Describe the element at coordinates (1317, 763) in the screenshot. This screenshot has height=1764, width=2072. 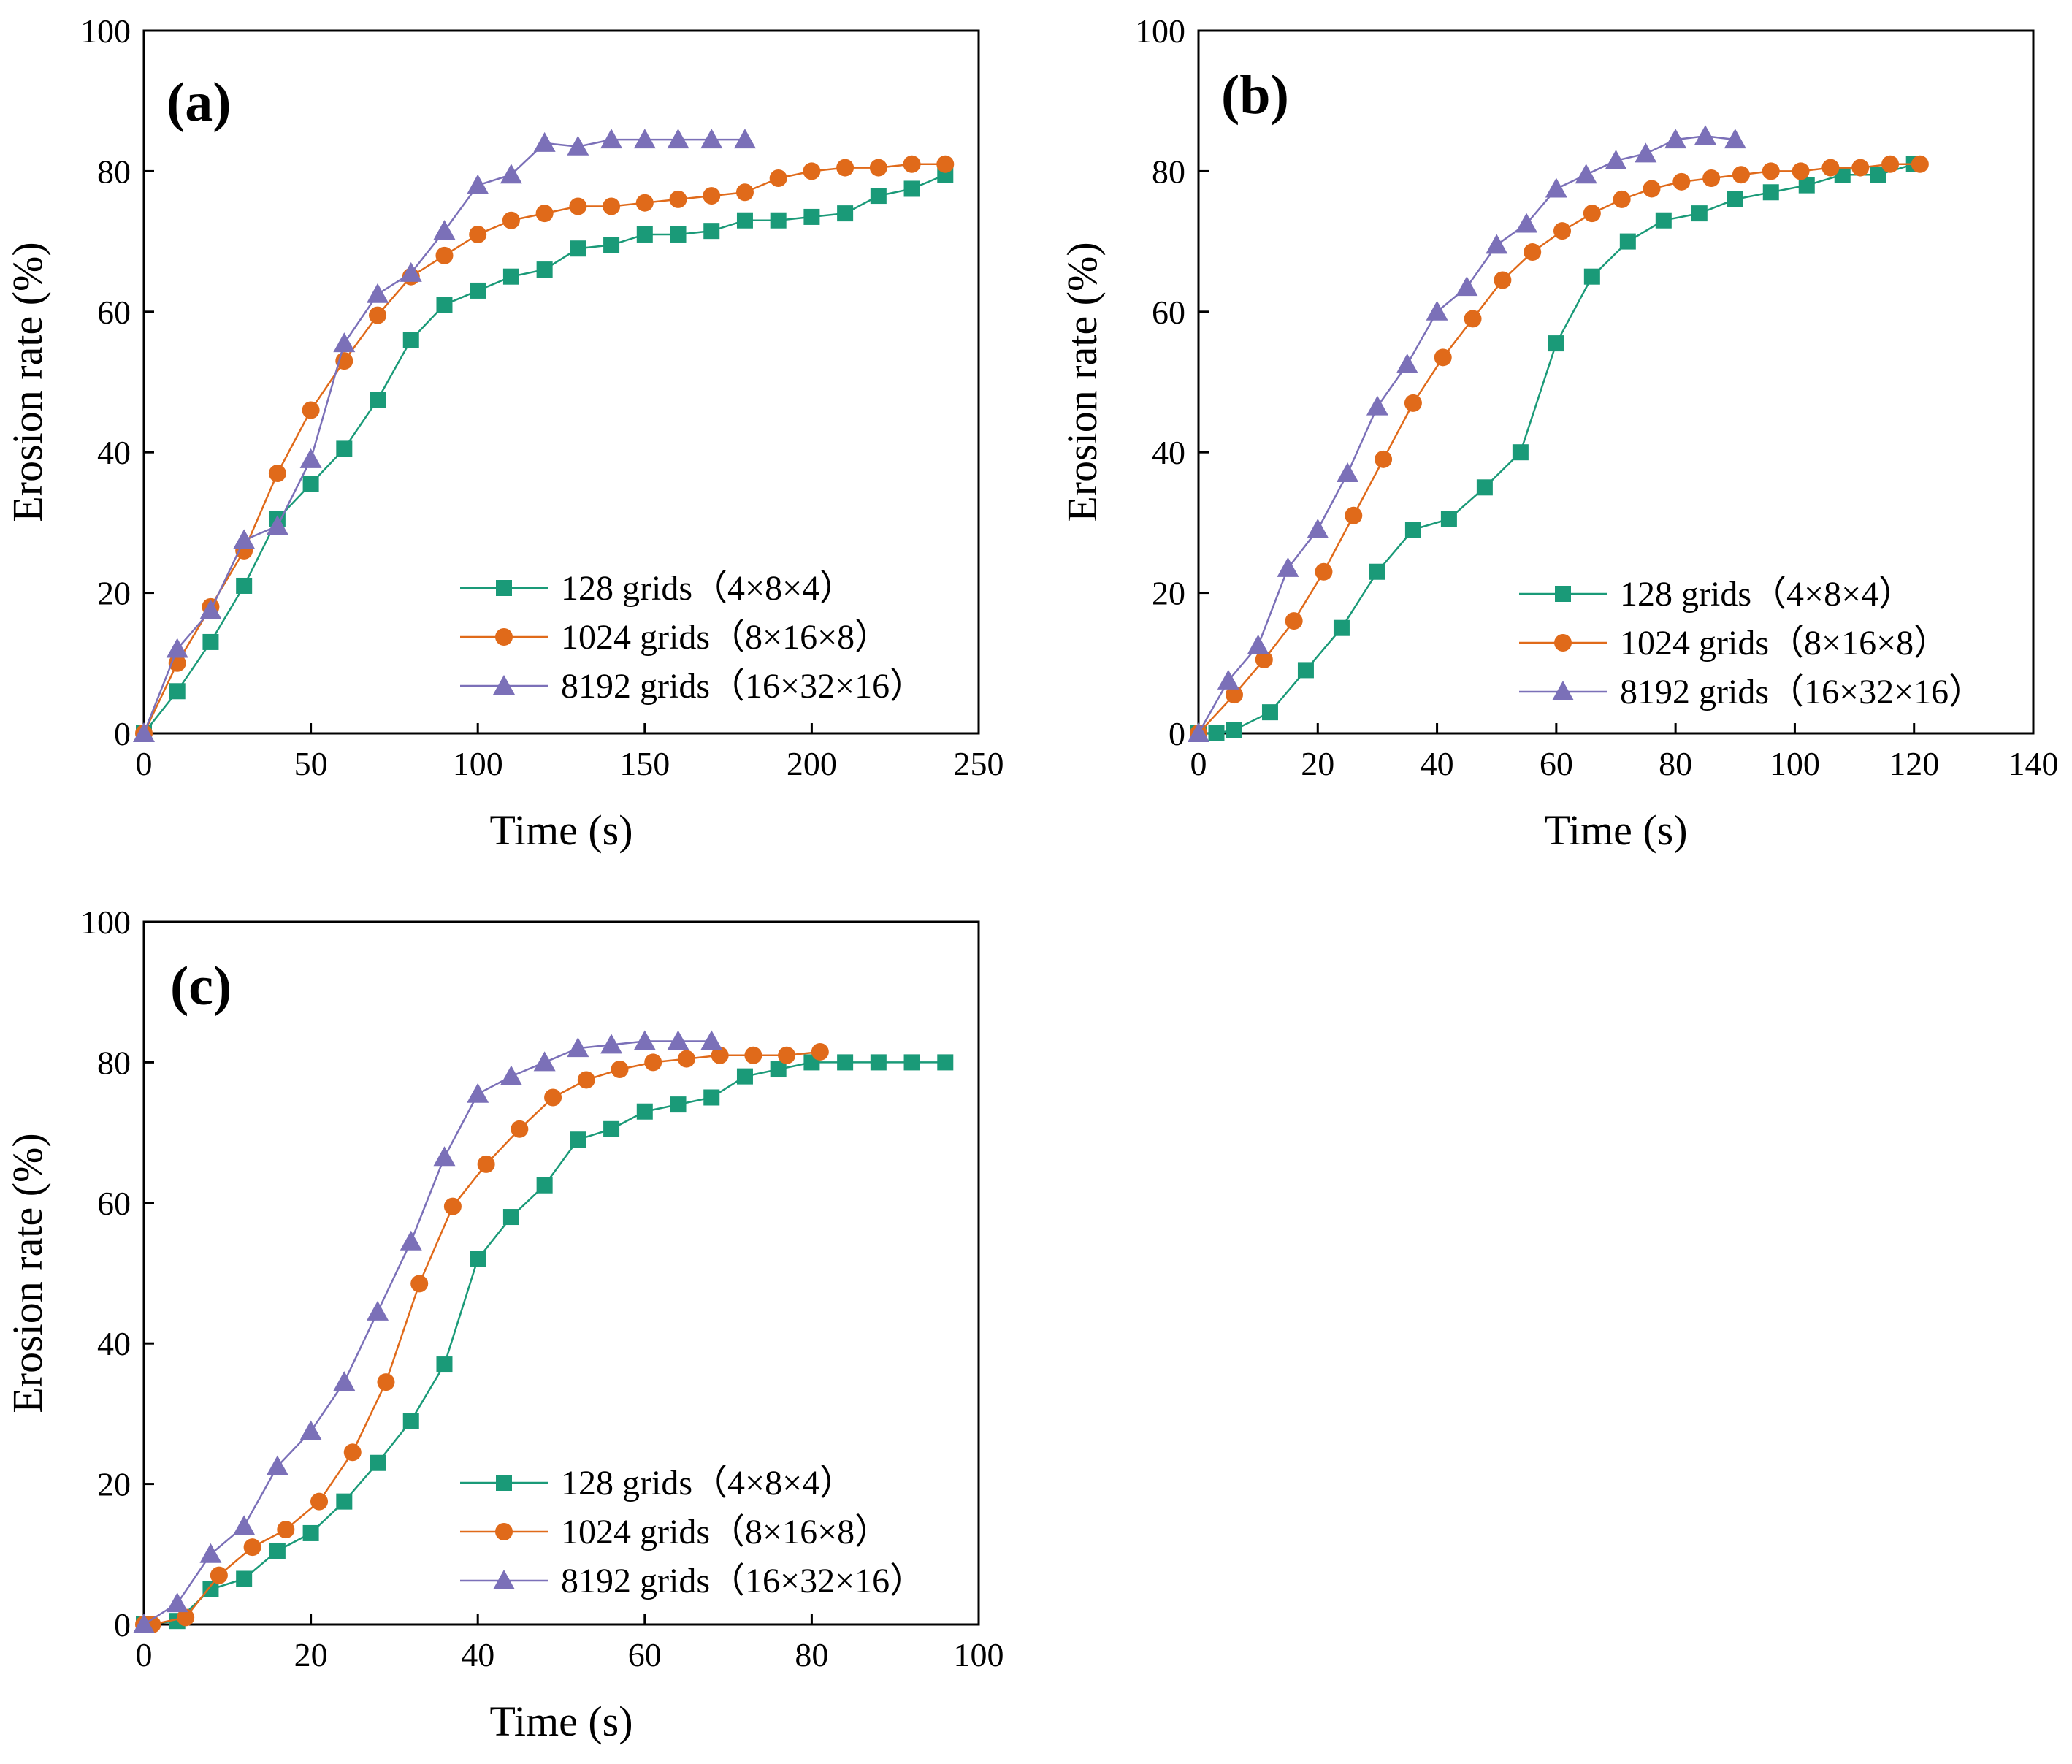
I see `x-tick-label: 20` at that location.